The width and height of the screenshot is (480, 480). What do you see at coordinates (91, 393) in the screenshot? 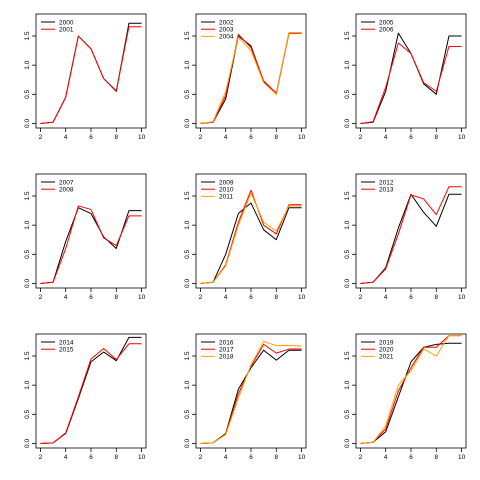
I see `series-line-2015` at bounding box center [91, 393].